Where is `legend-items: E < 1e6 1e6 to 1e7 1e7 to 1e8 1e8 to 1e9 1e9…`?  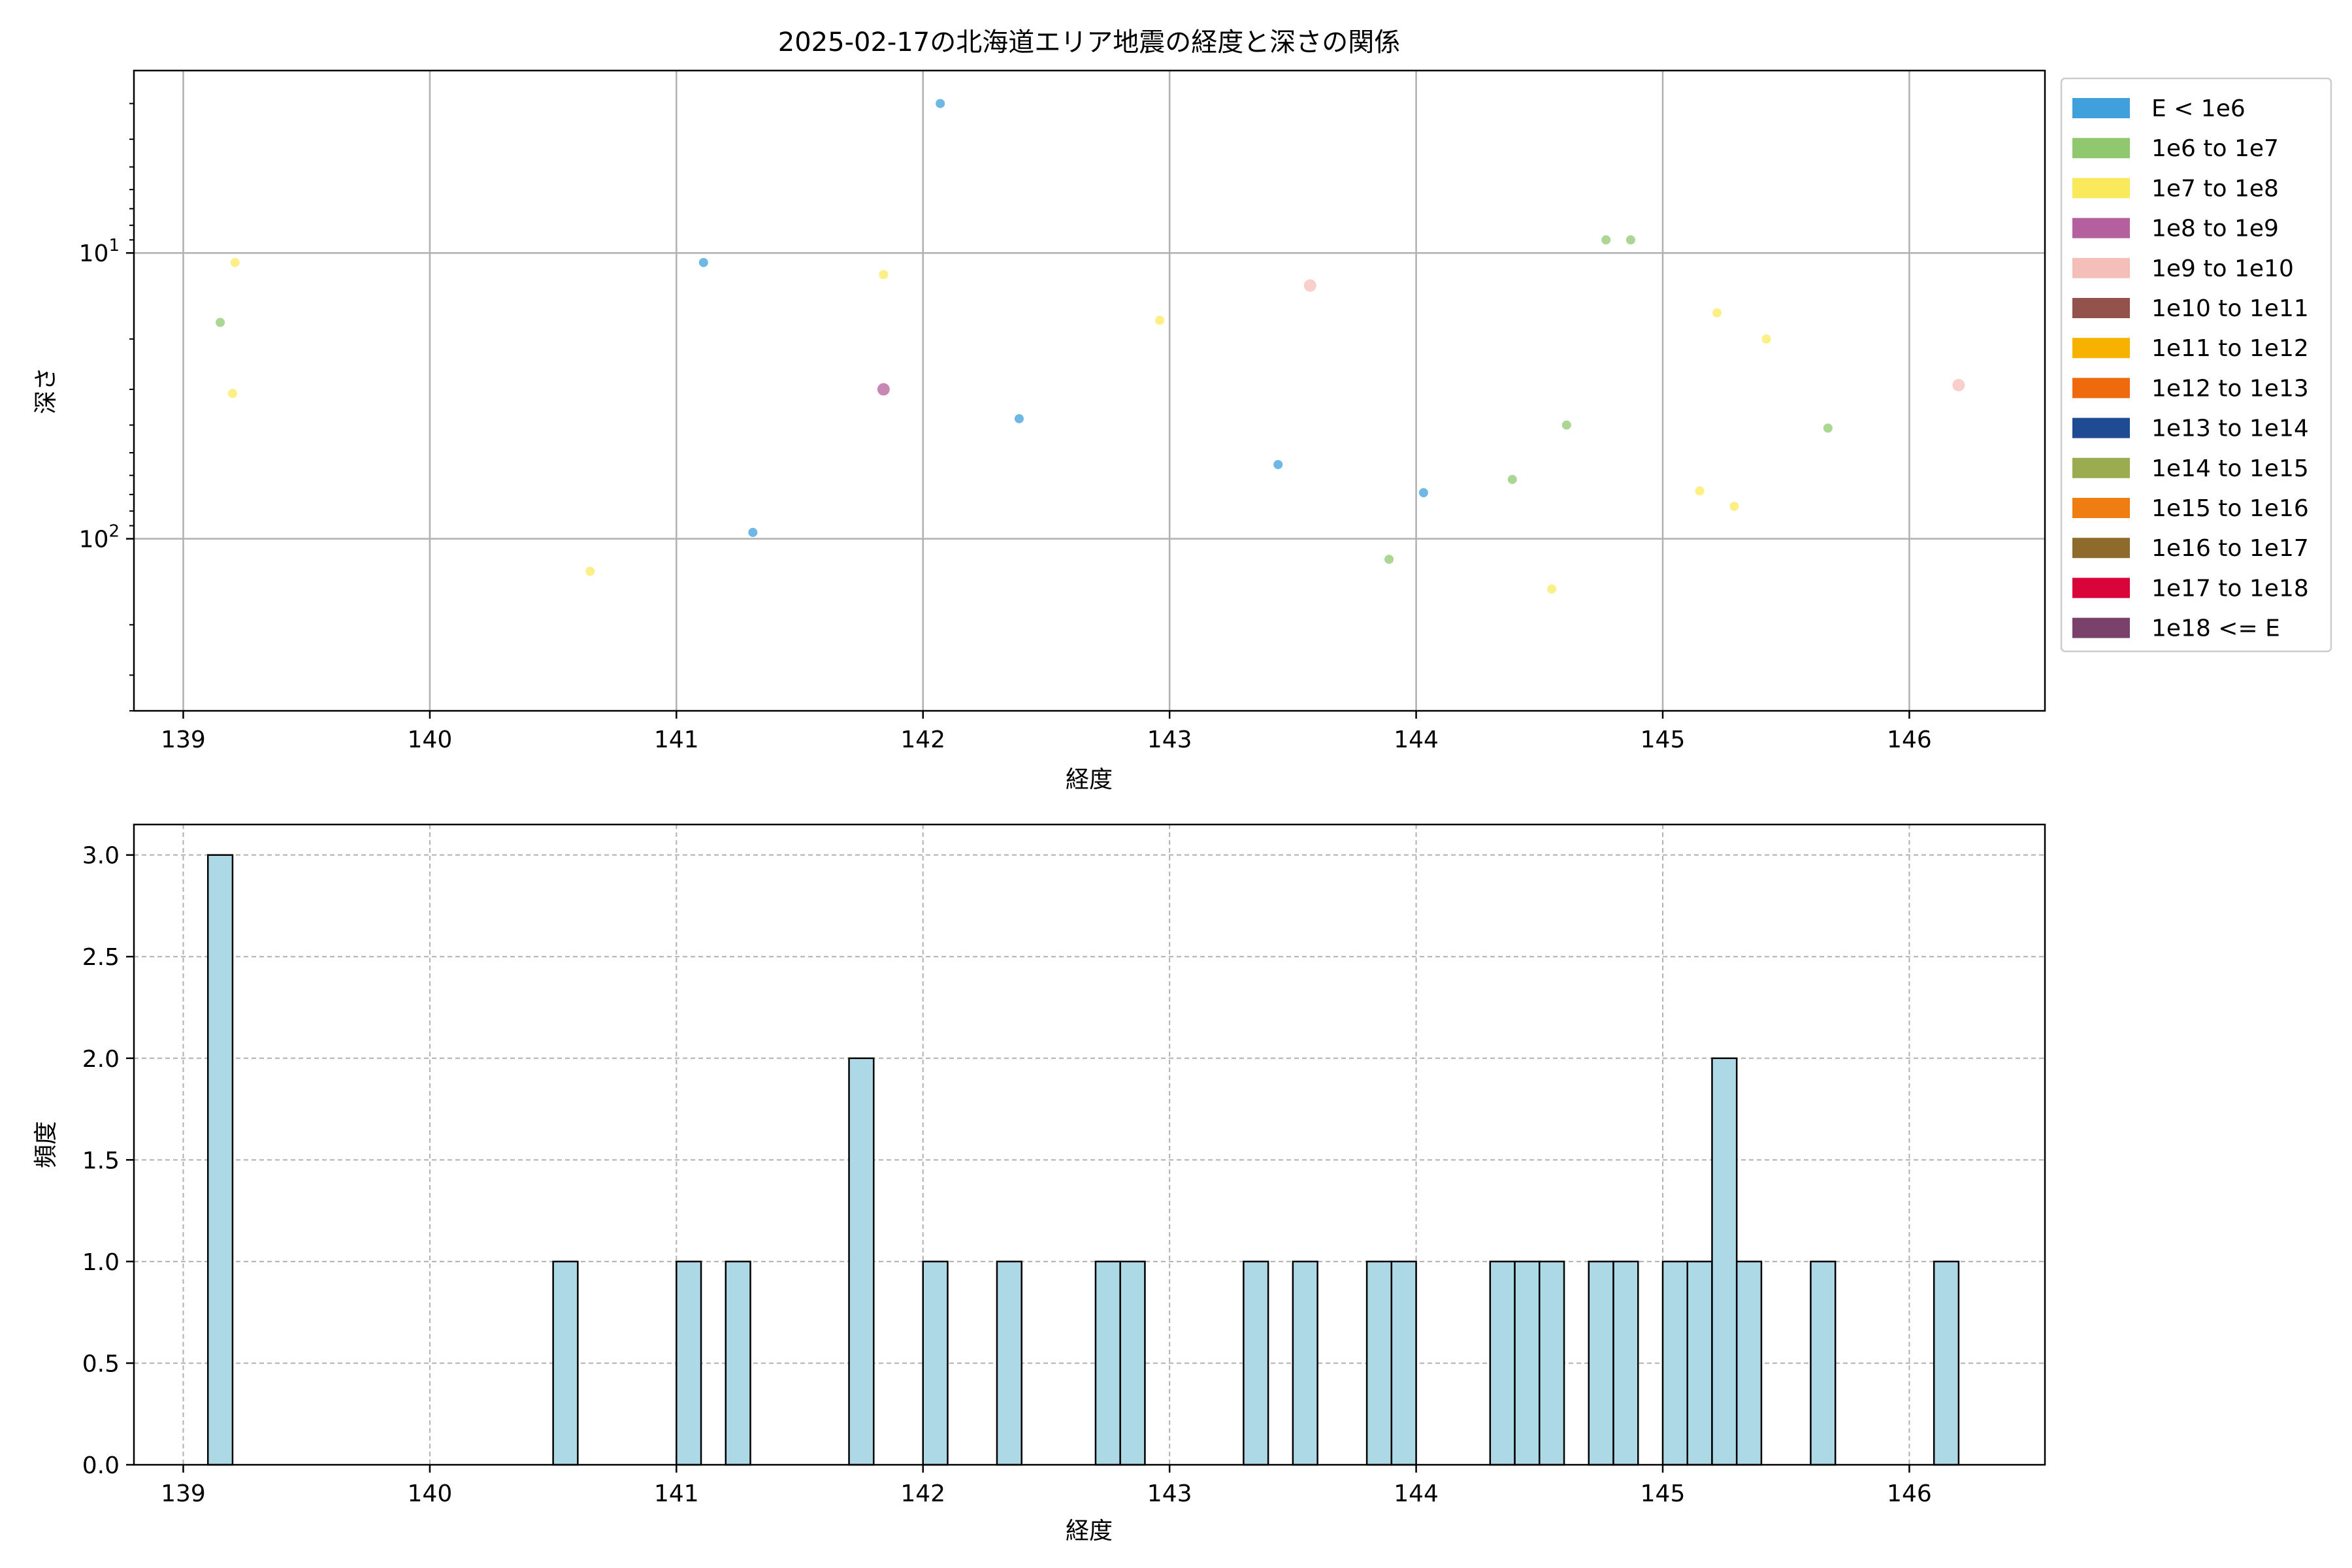
legend-items: E < 1e6 1e6 to 1e7 1e7 to 1e8 1e8 to 1e9 1e9… is located at coordinates (2190, 368).